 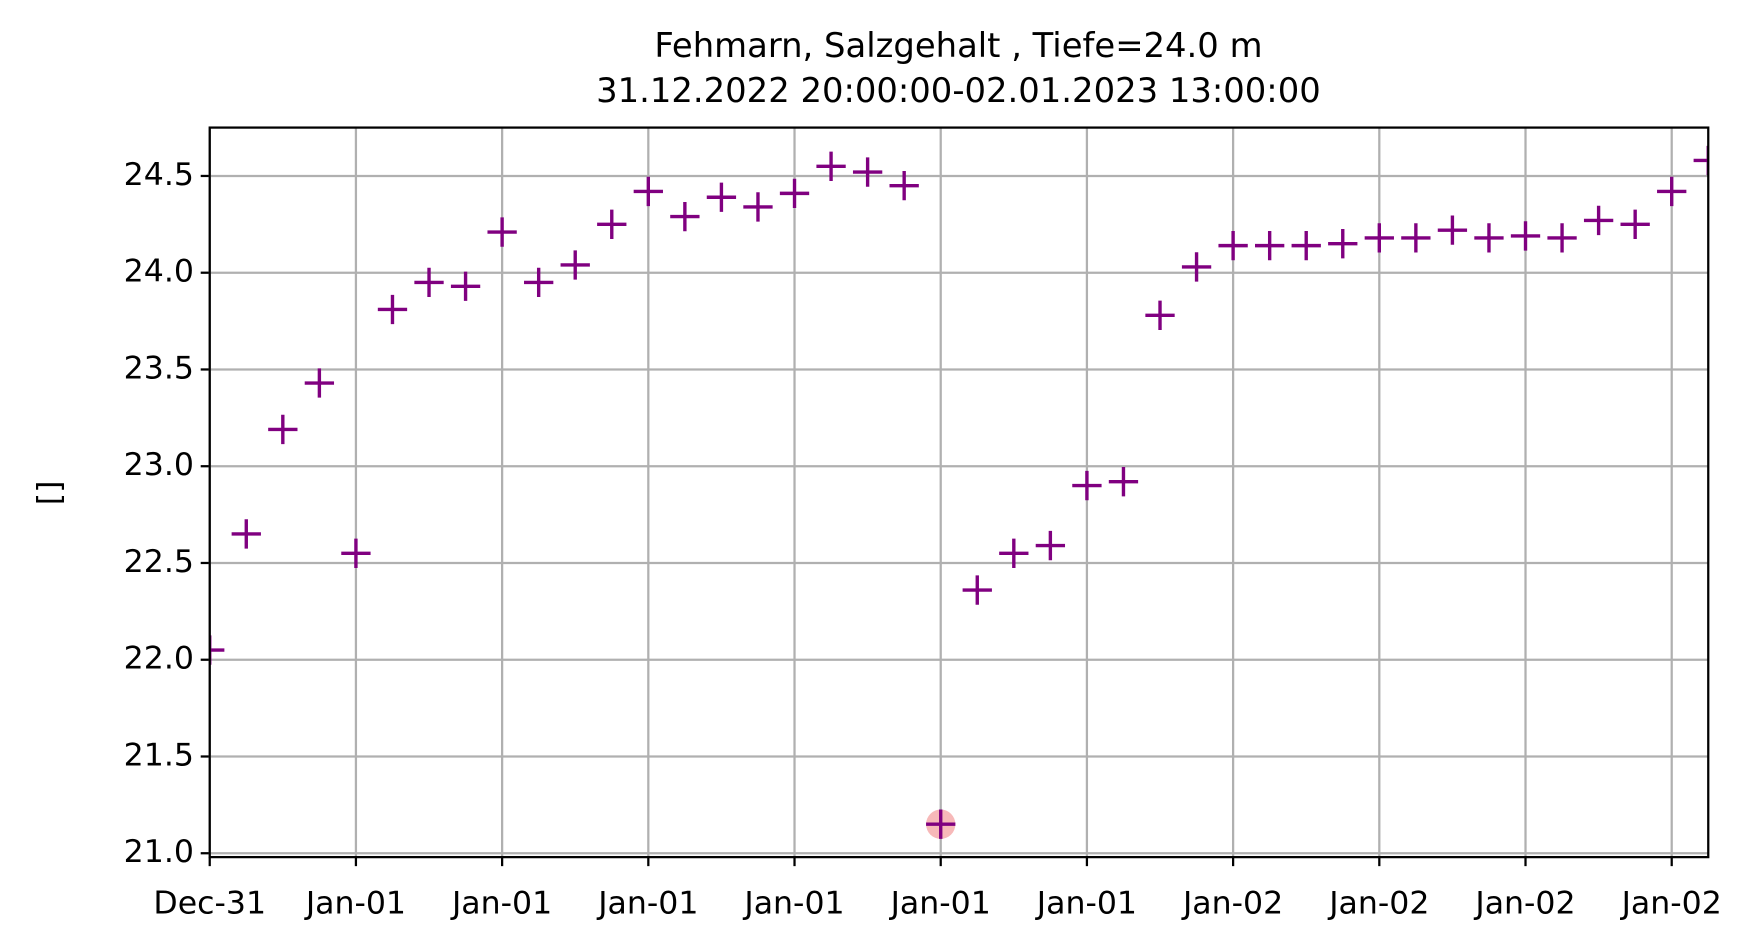 I want to click on y-tick-label: 23.5, so click(x=159, y=368).